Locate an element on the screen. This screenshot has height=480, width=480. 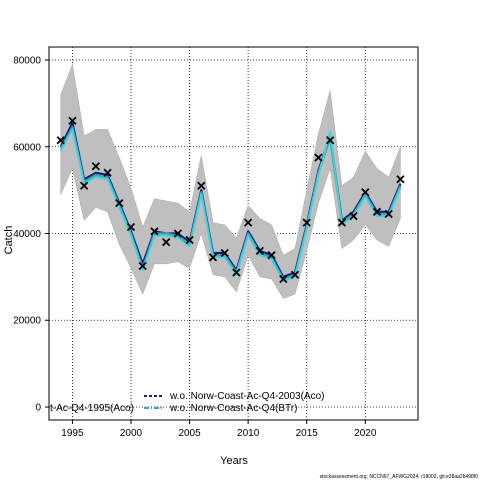
y-axis-label: Catch is located at coordinates (9, 240).